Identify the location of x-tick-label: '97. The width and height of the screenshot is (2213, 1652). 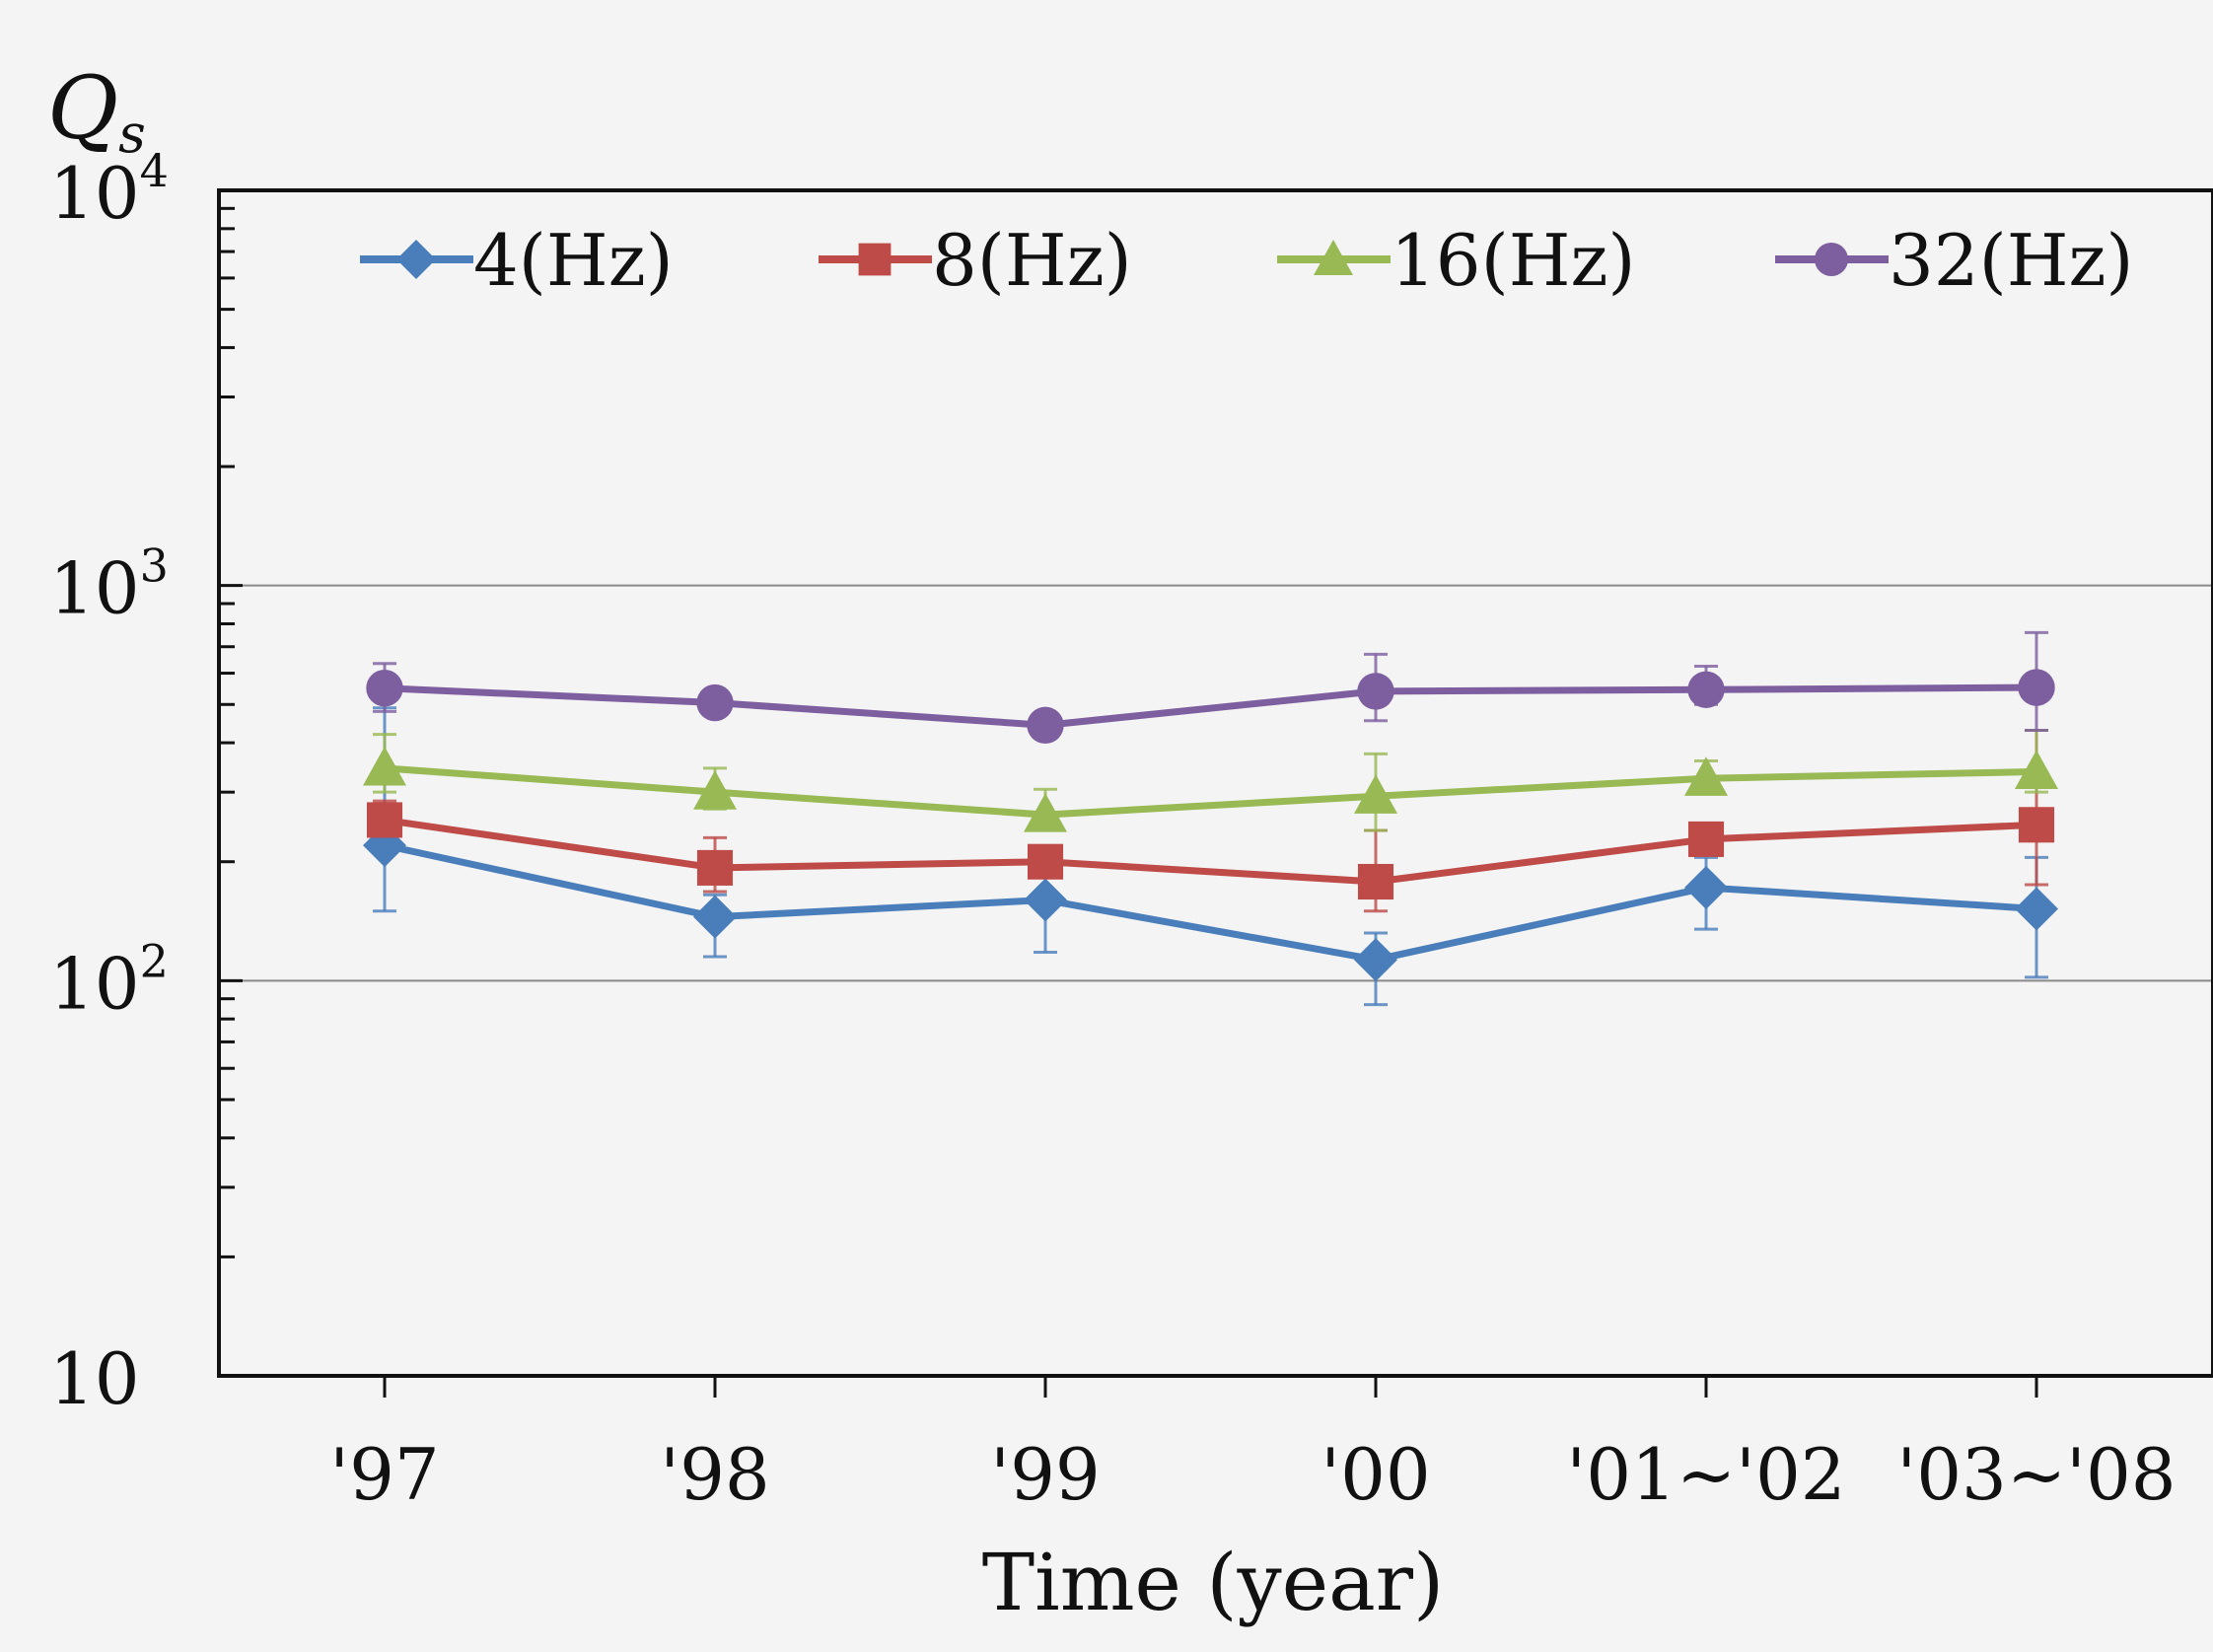
(384, 1475).